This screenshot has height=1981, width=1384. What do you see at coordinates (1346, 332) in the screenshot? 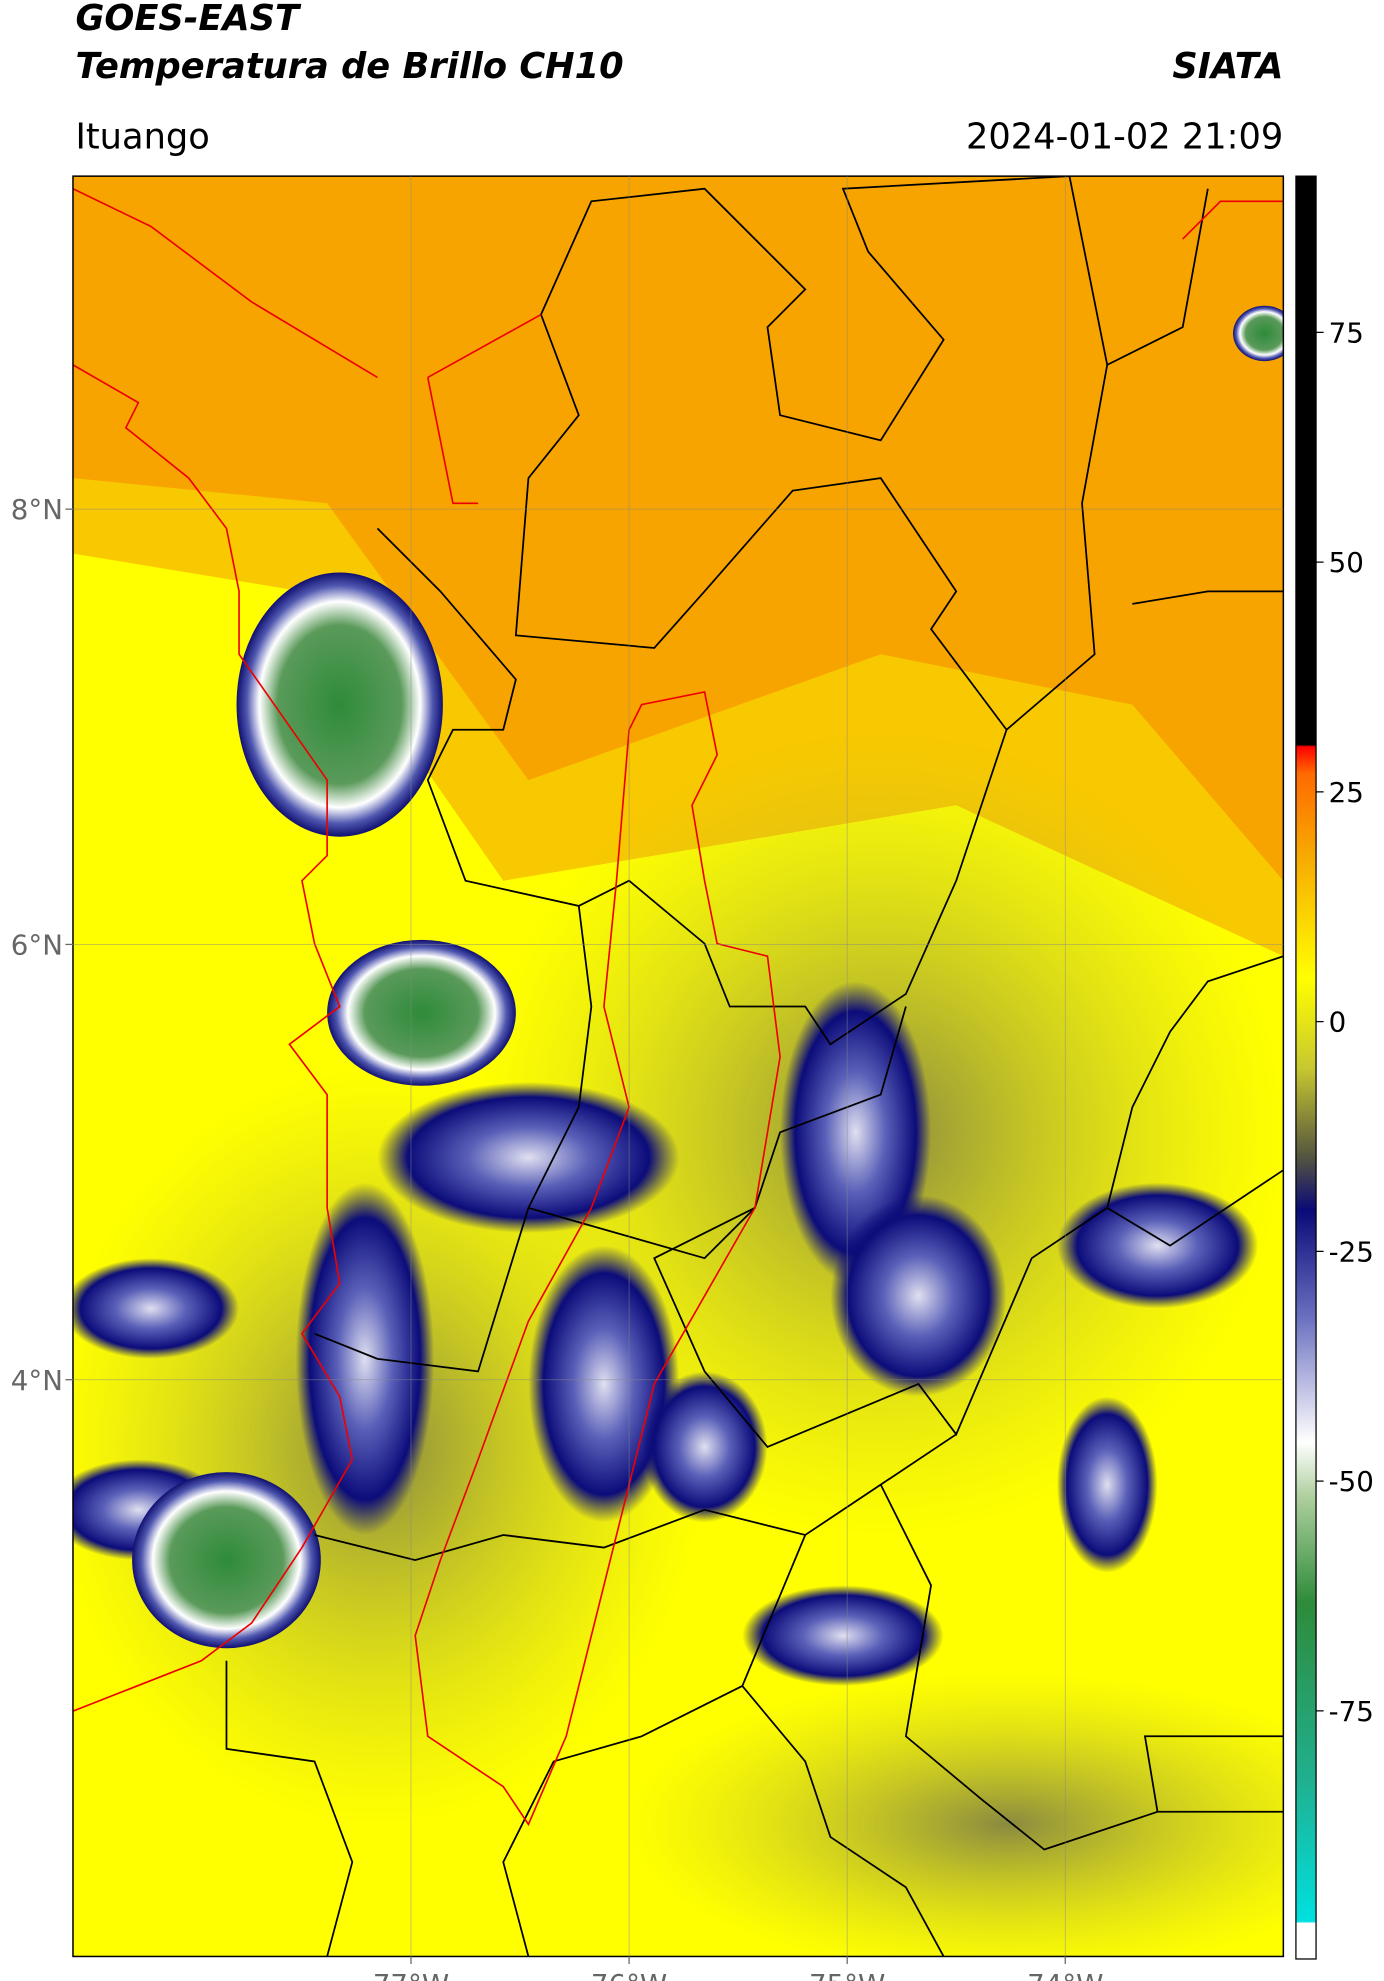
I see `colorbar-tick-label: 75` at bounding box center [1346, 332].